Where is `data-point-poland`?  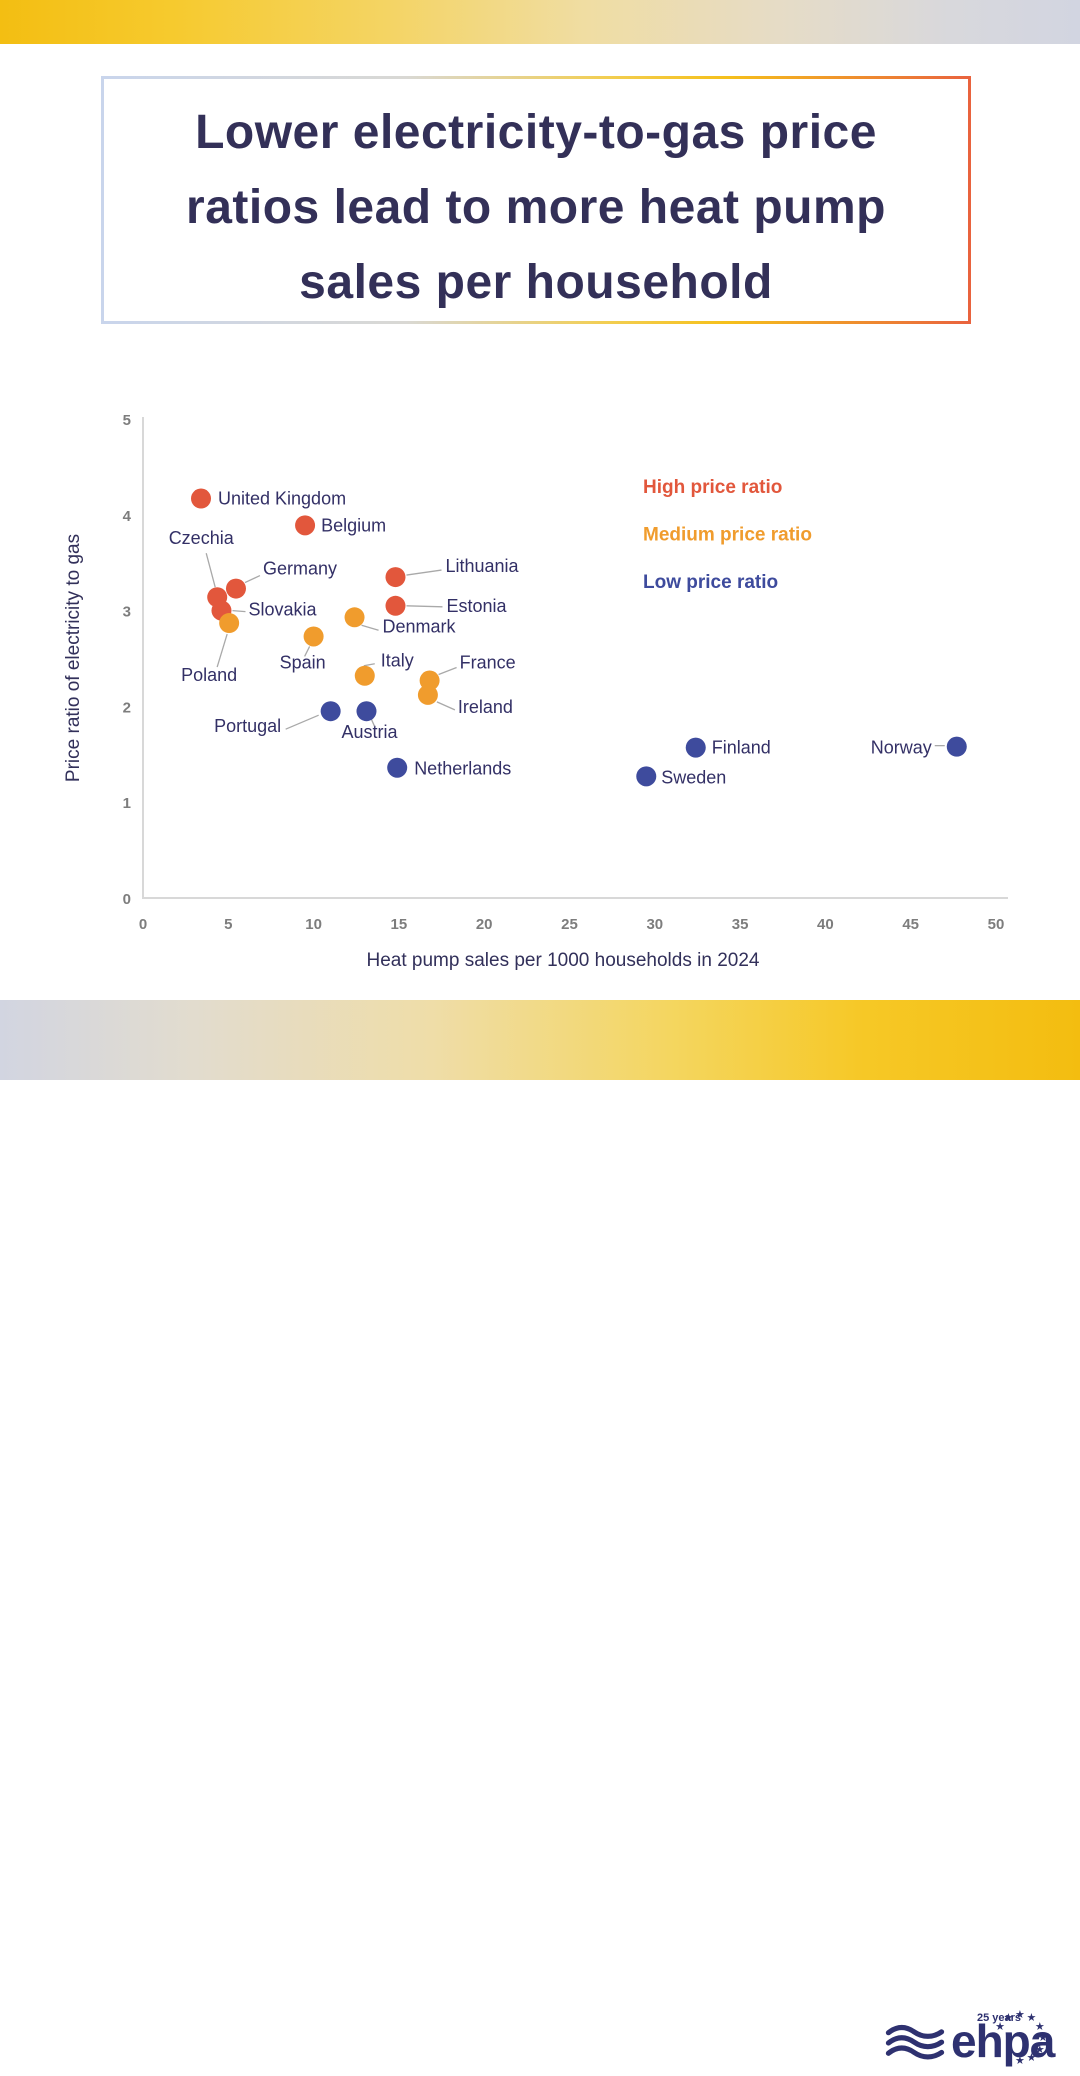 data-point-poland is located at coordinates (229, 623).